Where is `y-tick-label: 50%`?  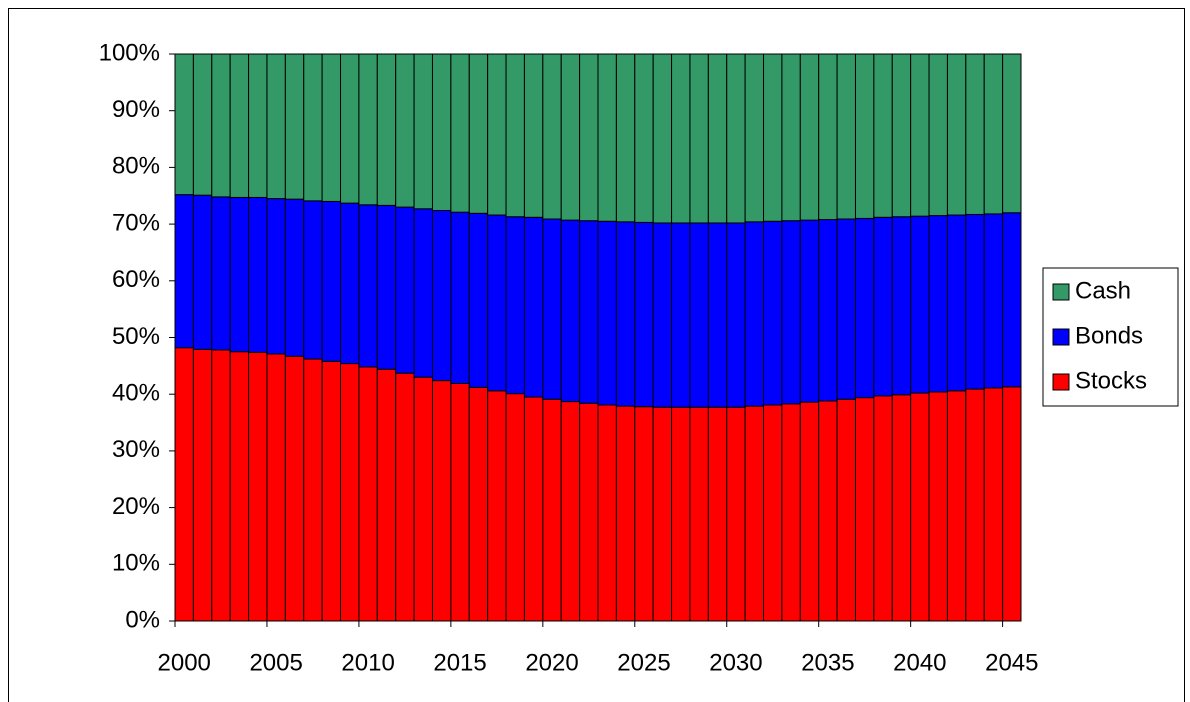
y-tick-label: 50% is located at coordinates (136, 336).